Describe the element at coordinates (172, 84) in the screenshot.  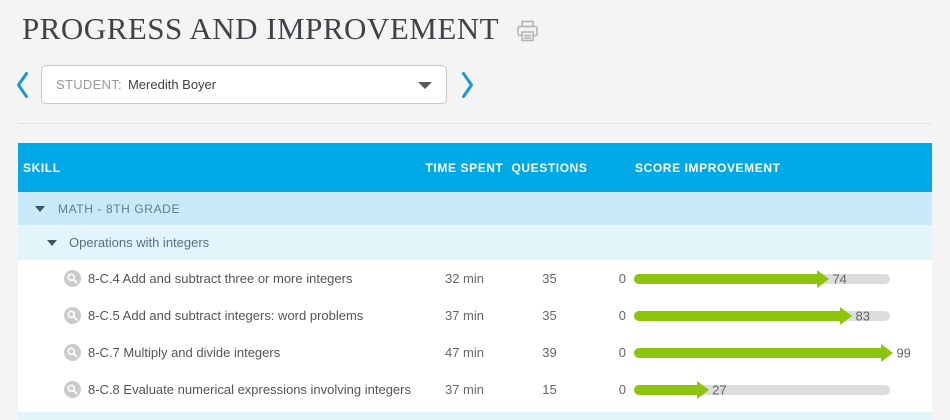
I see `student-select-value: Meredith Boyer` at that location.